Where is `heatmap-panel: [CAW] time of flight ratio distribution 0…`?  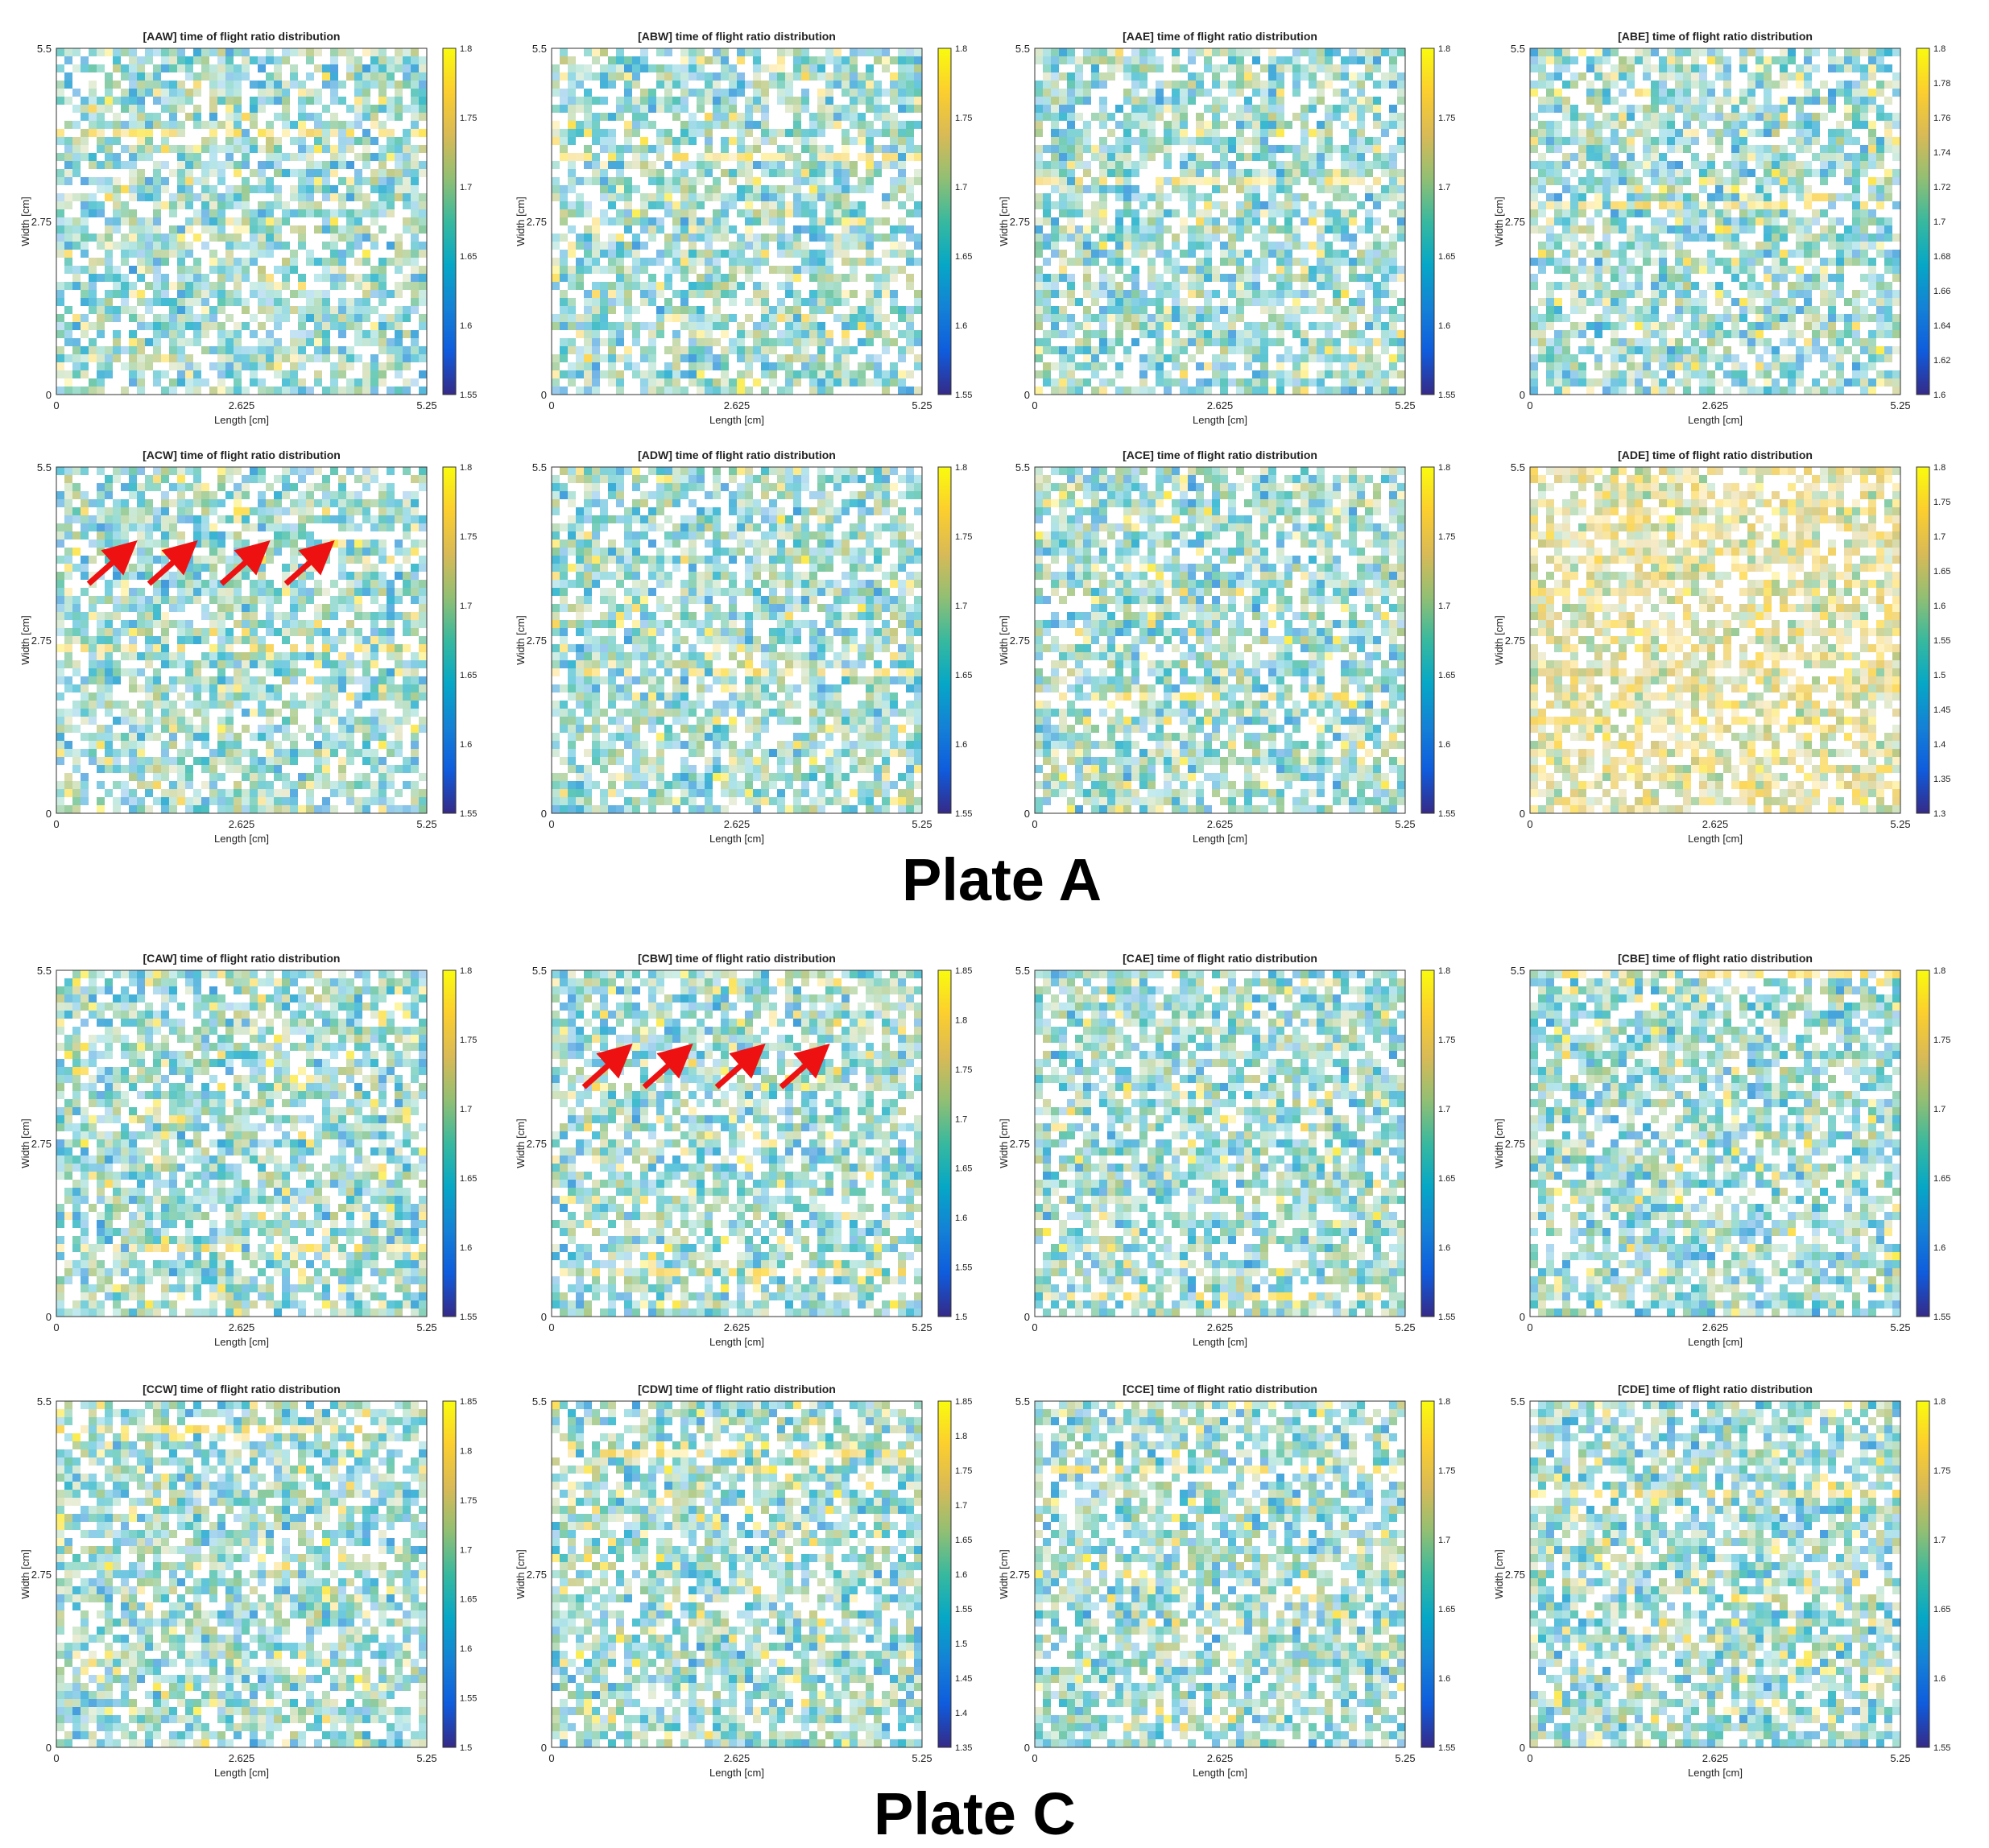
heatmap-panel: [CAW] time of flight ratio distribution 0… is located at coordinates (248, 1150).